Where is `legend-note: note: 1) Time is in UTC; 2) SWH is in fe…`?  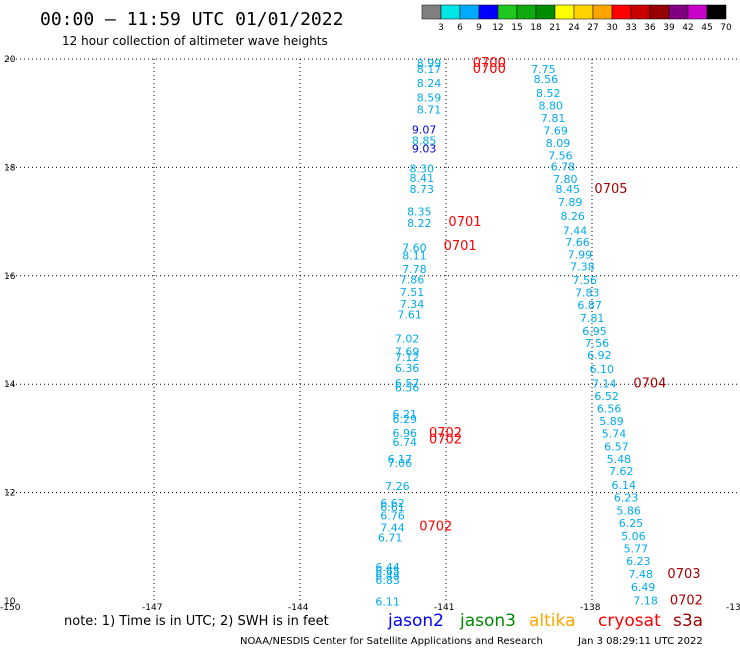
legend-note: note: 1) Time is in UTC; 2) SWH is in fe… is located at coordinates (196, 621).